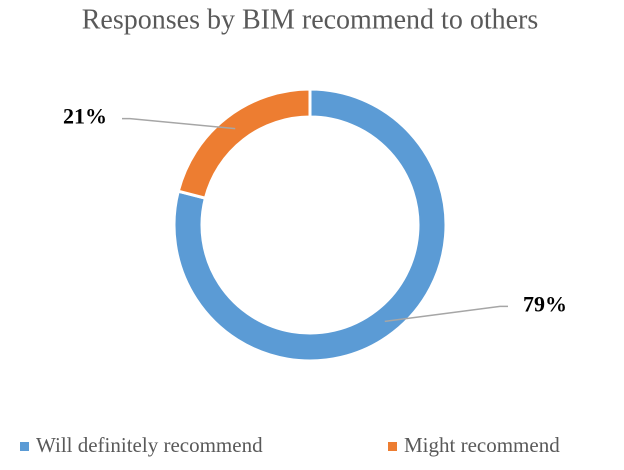 Image resolution: width=624 pixels, height=470 pixels. What do you see at coordinates (244, 143) in the screenshot?
I see `donut-slice` at bounding box center [244, 143].